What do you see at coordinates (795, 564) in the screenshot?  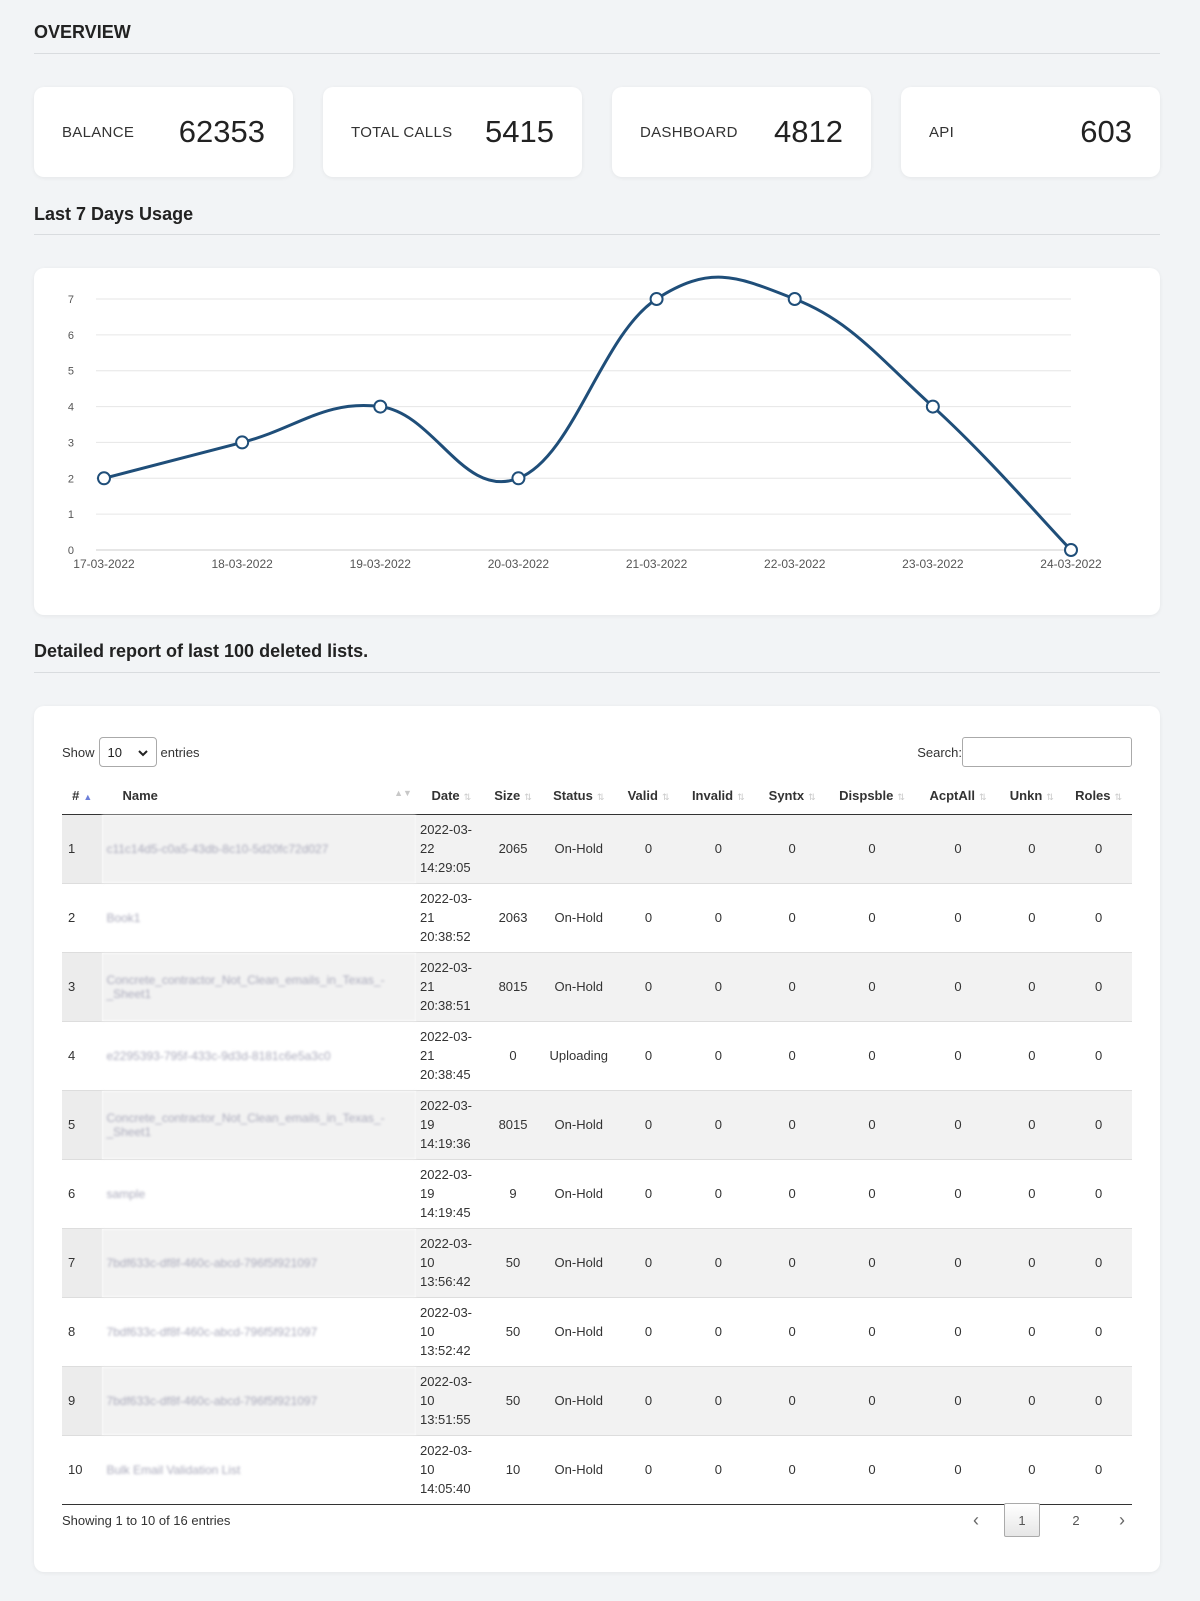 I see `x-tick-label: 22-03-2022` at bounding box center [795, 564].